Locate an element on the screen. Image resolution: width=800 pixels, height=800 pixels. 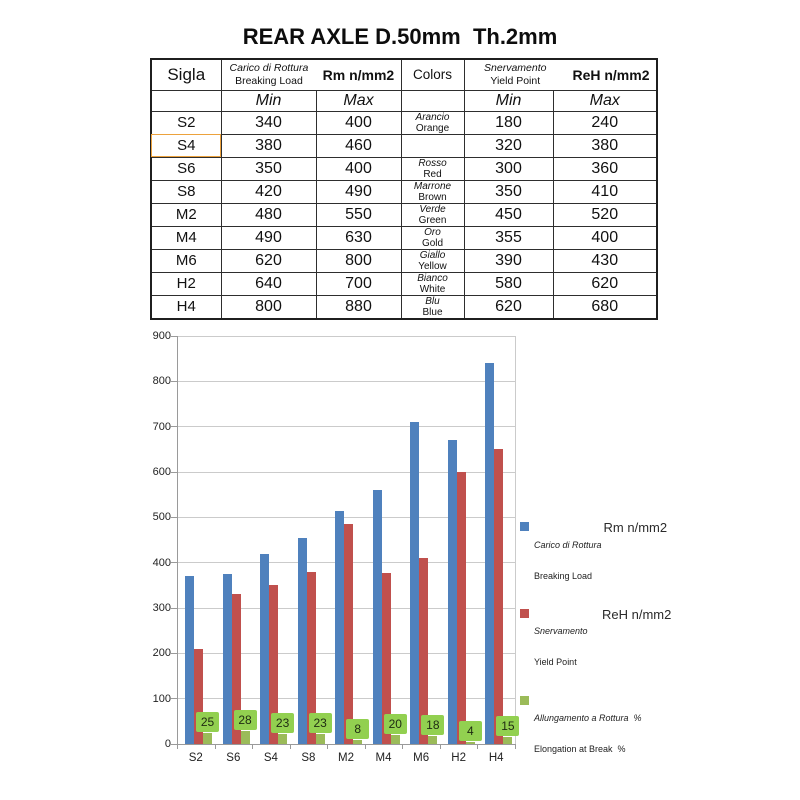
reh-max-cell: 410 is located at coordinates (605, 191).